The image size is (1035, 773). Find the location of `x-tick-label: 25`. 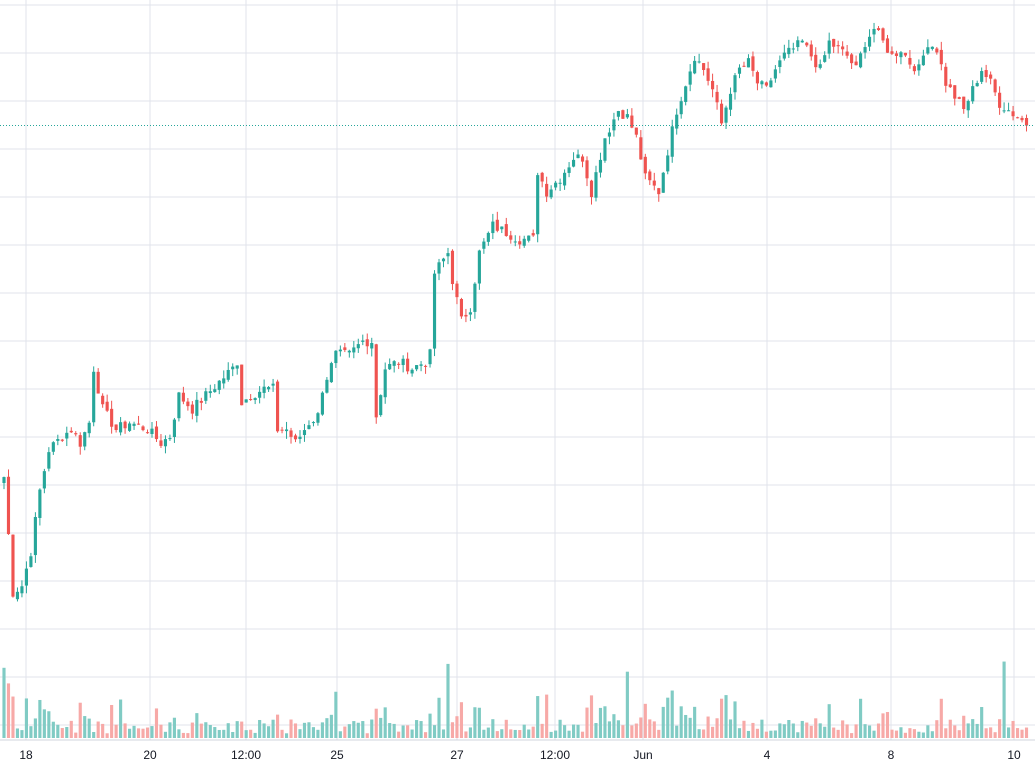

x-tick-label: 25 is located at coordinates (337, 755).